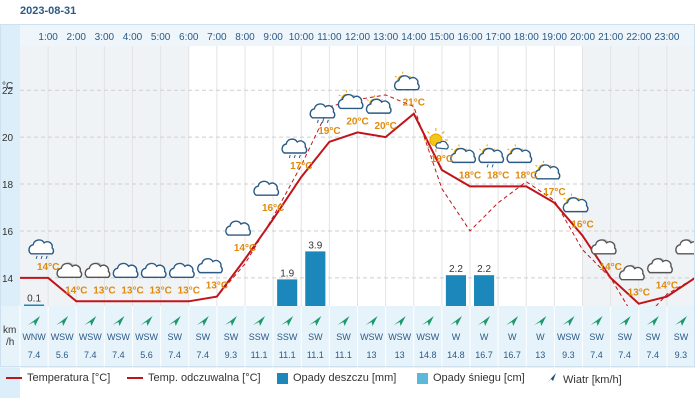 This screenshot has width=695, height=408. I want to click on hour-label: 23:00, so click(666, 37).